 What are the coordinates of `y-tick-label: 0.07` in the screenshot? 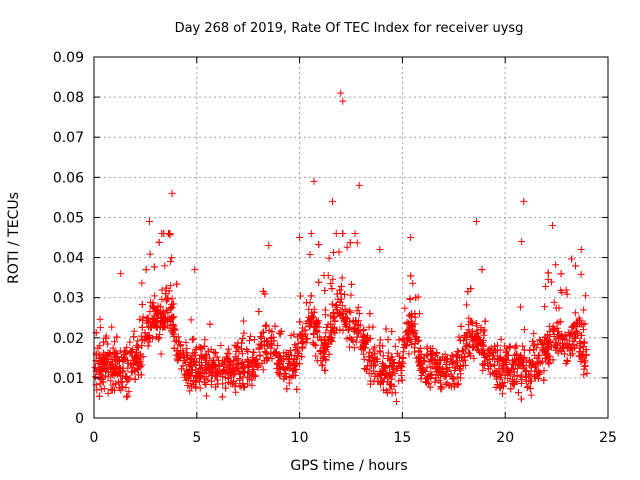 It's located at (68, 138).